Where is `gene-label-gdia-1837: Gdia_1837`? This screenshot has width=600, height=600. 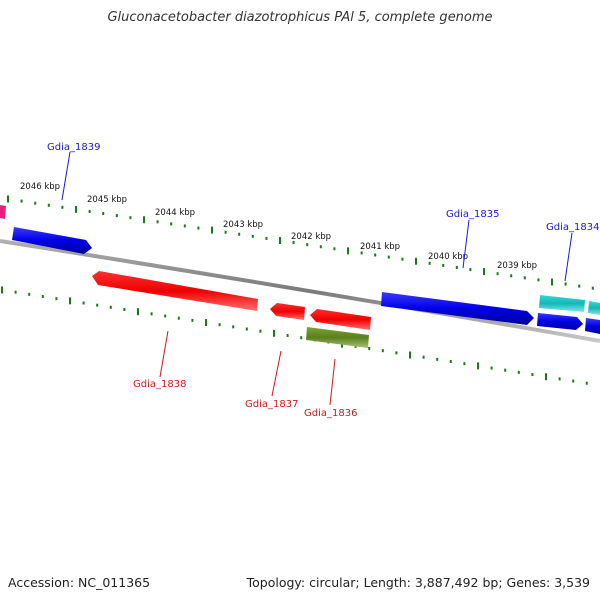 gene-label-gdia-1837: Gdia_1837 is located at coordinates (271, 404).